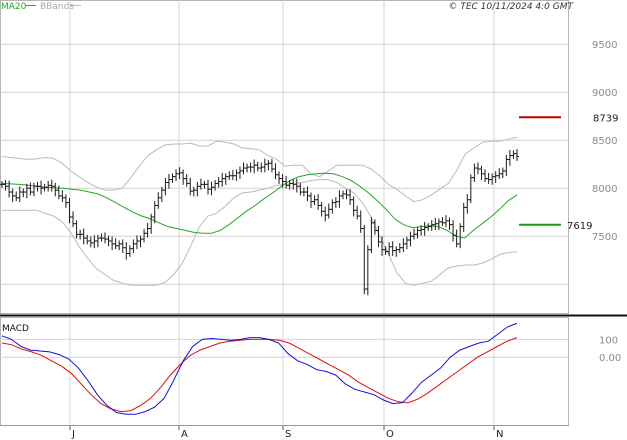 The width and height of the screenshot is (627, 440). What do you see at coordinates (511, 7) in the screenshot?
I see `copyright-label: © TEC 10/11/2024 4:0 GMT` at bounding box center [511, 7].